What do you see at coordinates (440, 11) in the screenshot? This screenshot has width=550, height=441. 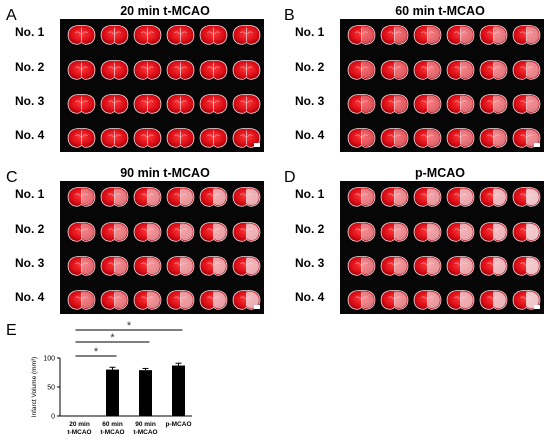 I see `panel-title: 60 min t-MCAO` at bounding box center [440, 11].